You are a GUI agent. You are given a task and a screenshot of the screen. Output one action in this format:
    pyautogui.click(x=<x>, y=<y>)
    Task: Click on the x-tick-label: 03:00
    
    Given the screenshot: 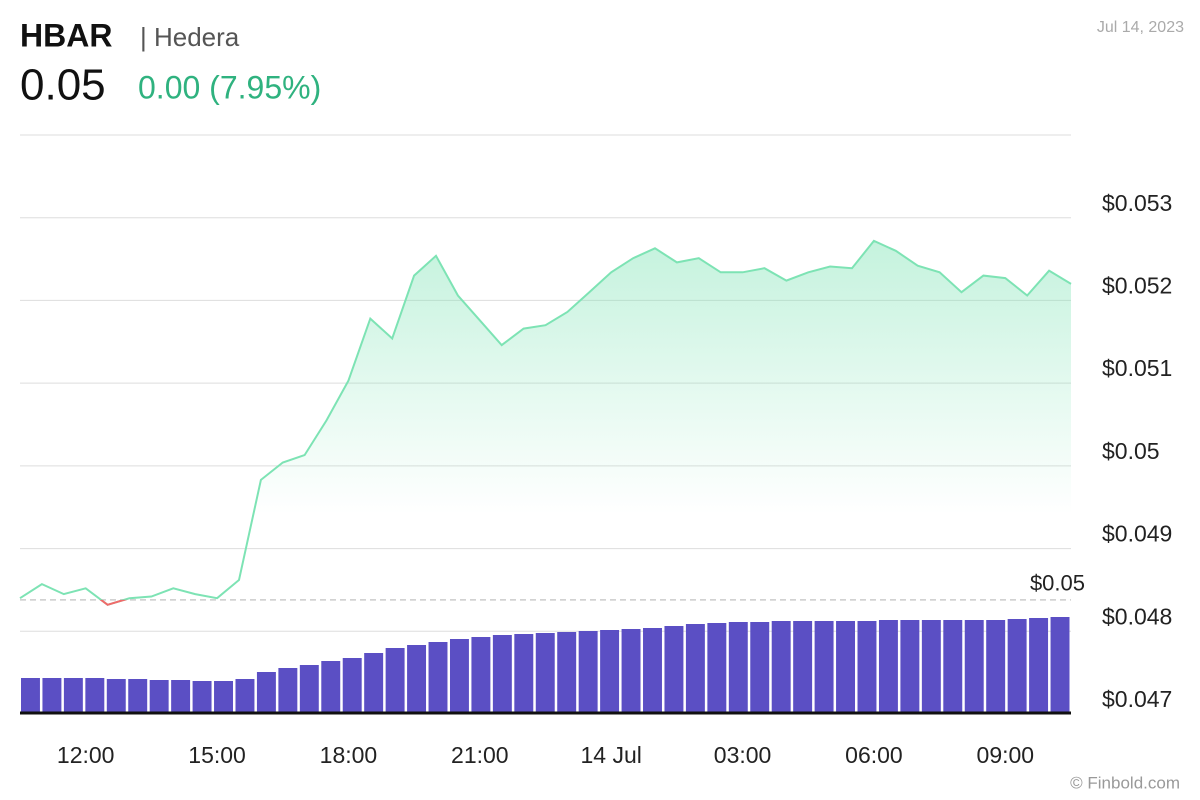 What is the action you would take?
    pyautogui.click(x=743, y=755)
    